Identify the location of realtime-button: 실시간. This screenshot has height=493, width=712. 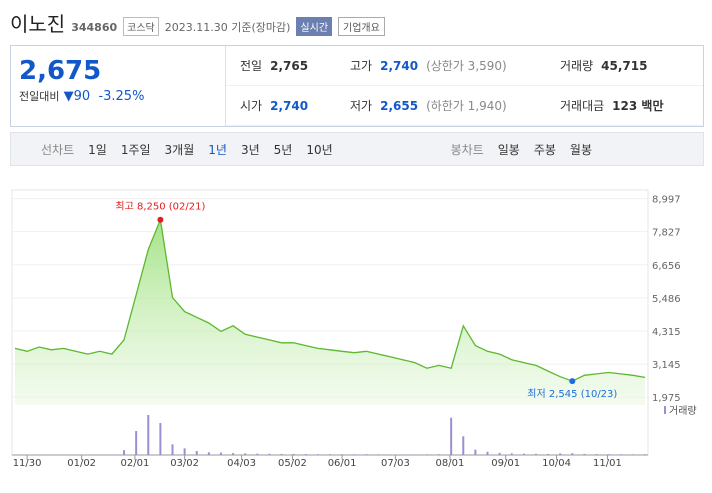
(314, 26).